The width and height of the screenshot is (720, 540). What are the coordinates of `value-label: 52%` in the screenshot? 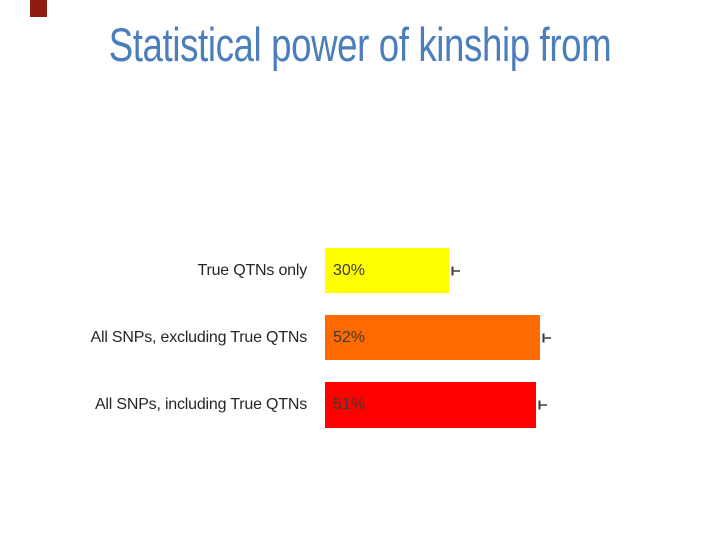 It's located at (349, 337).